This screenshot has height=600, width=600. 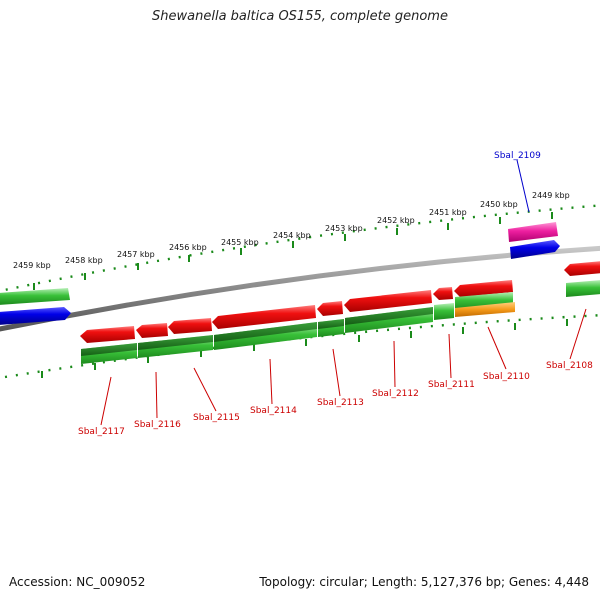 I want to click on gene-label: Sbal_2110, so click(x=506, y=377).